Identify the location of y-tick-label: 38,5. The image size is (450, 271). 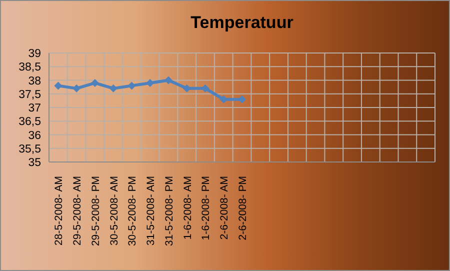
(29, 68).